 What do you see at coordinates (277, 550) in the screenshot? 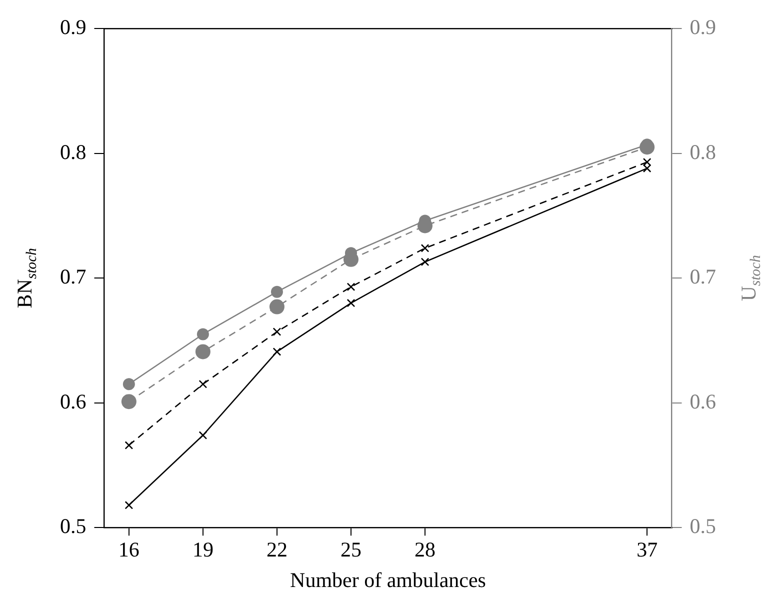
I see `x-tick-label: 22` at bounding box center [277, 550].